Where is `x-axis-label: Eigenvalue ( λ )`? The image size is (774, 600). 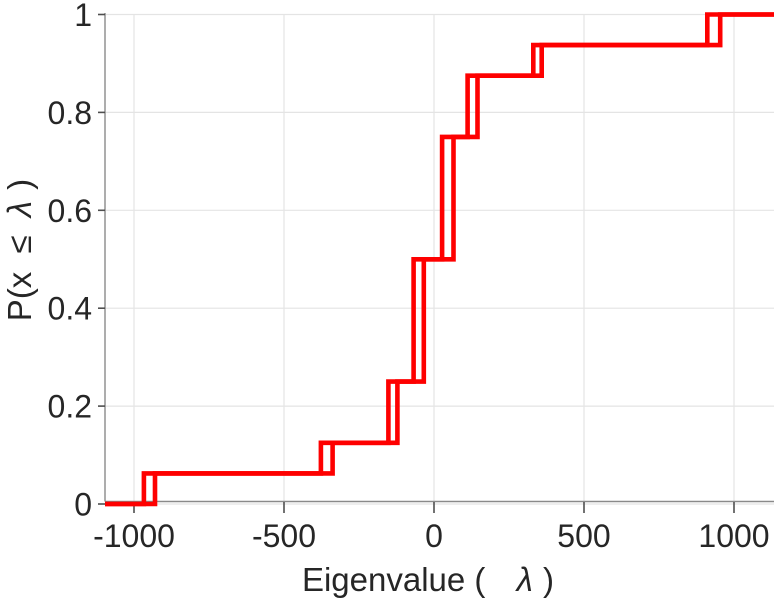
x-axis-label: Eigenvalue ( λ ) is located at coordinates (428, 579).